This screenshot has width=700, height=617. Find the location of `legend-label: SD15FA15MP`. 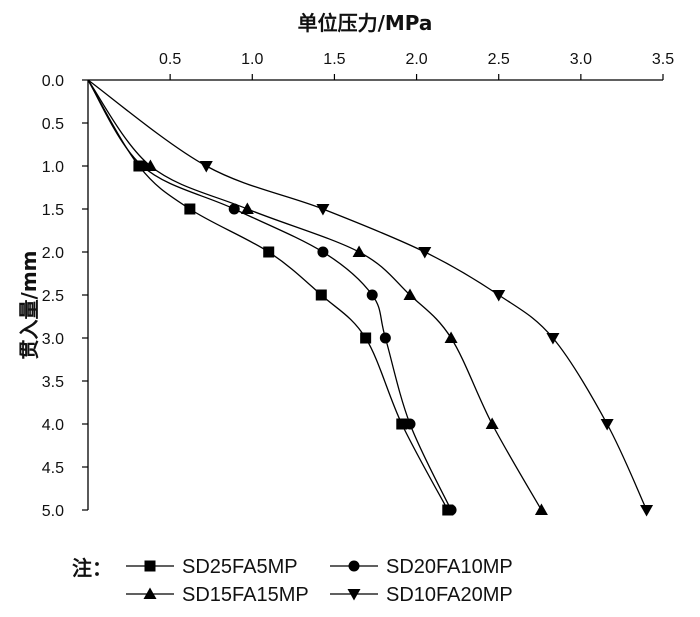

legend-label: SD15FA15MP is located at coordinates (245, 595).